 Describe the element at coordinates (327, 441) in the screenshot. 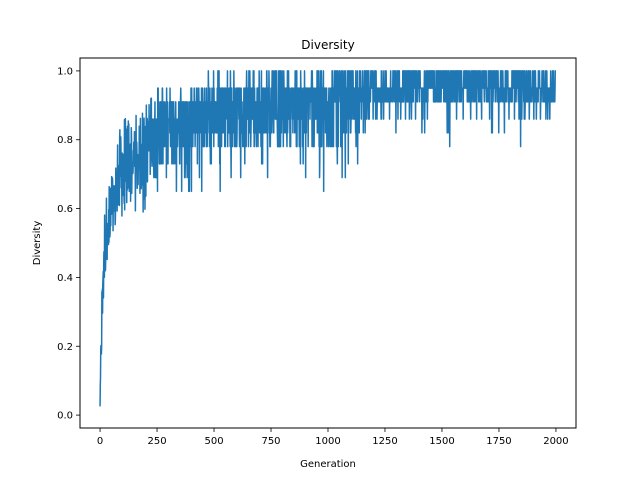

I see `x-tick-label: 1000` at that location.